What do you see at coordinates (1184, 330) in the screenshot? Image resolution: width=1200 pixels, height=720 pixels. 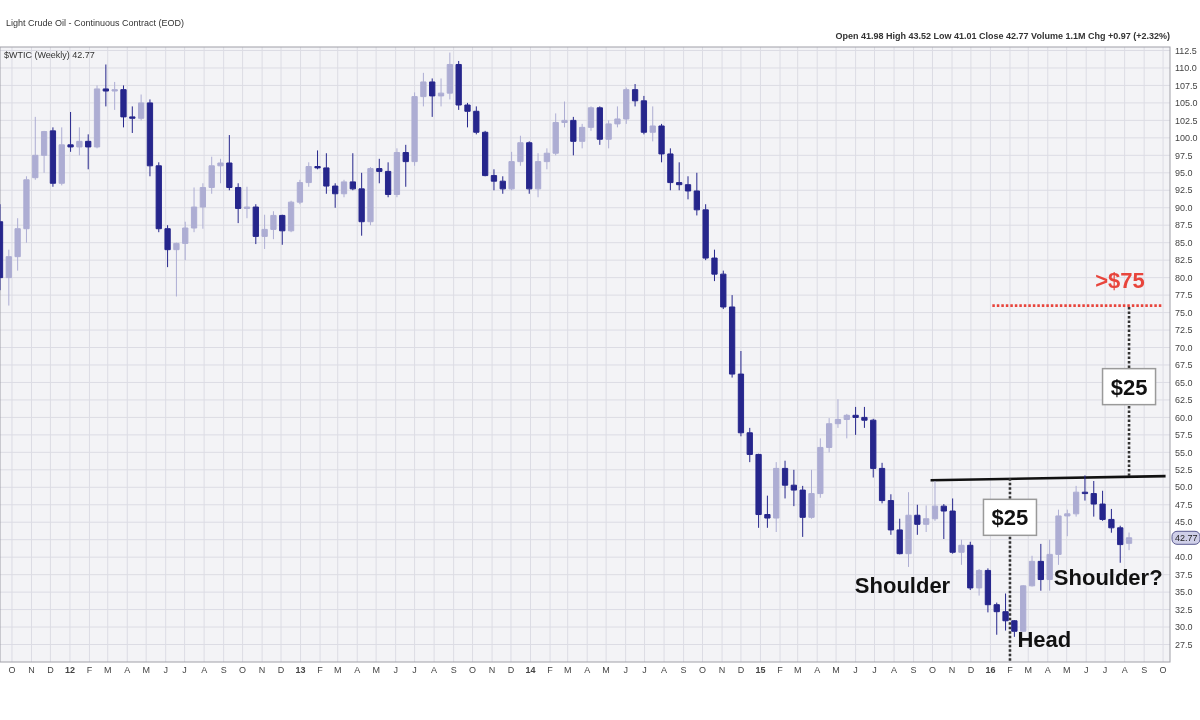 I see `y-tick-label: 72.5` at bounding box center [1184, 330].